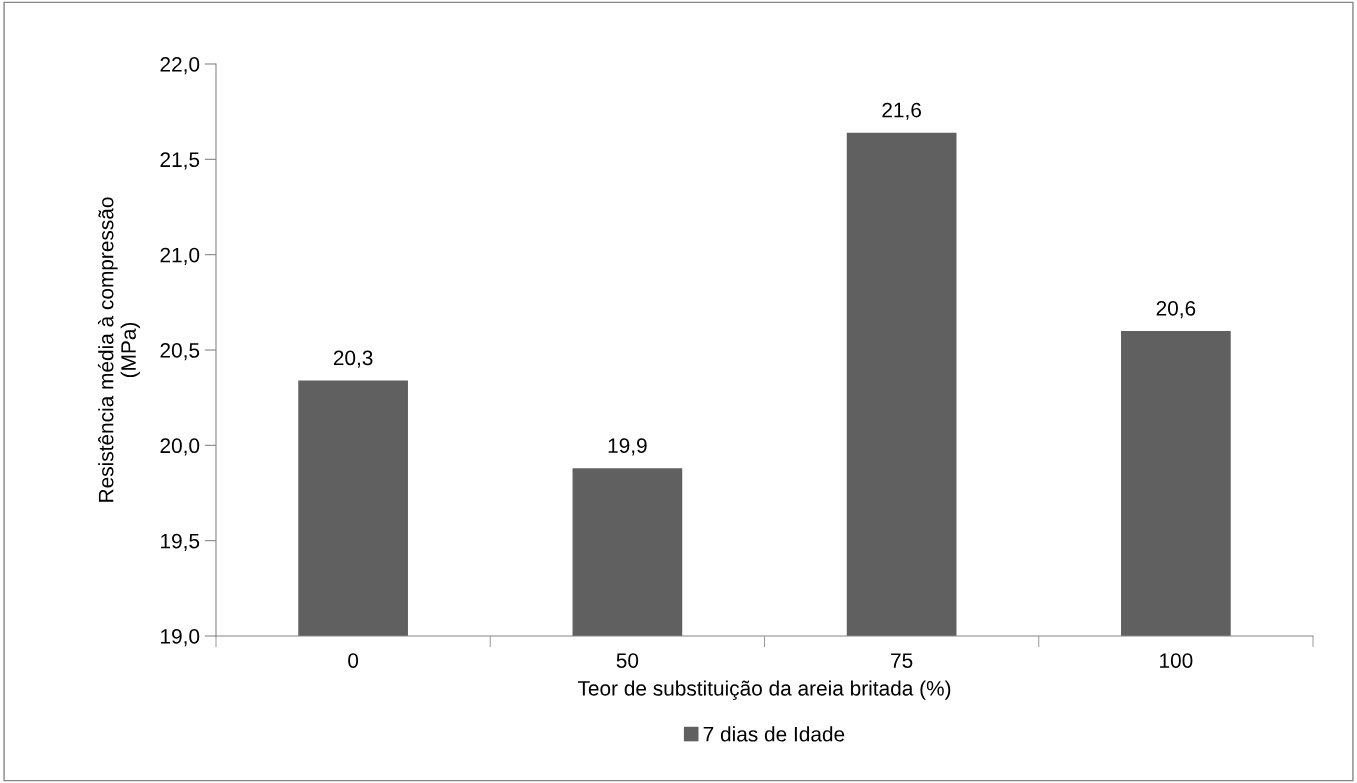 Image resolution: width=1357 pixels, height=783 pixels. Describe the element at coordinates (180, 638) in the screenshot. I see `y-tick-label: 19,0` at that location.